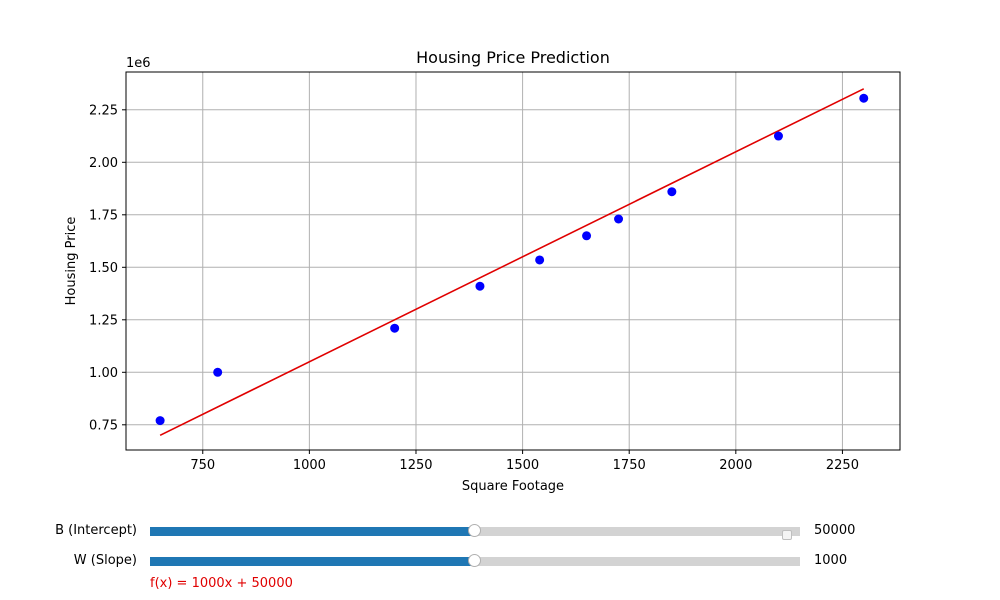 The width and height of the screenshot is (1000, 600). I want to click on y-tick-label: 1.00, so click(103, 373).